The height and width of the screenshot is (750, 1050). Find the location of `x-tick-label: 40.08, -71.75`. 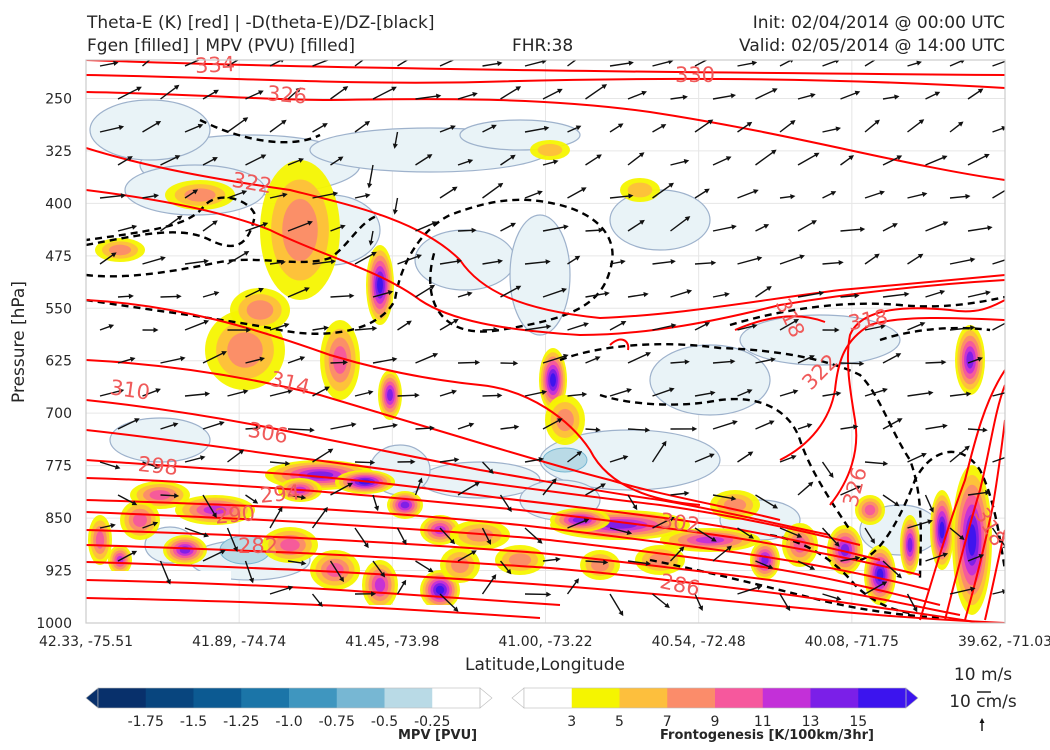

x-tick-label: 40.08, -71.75 is located at coordinates (852, 642).